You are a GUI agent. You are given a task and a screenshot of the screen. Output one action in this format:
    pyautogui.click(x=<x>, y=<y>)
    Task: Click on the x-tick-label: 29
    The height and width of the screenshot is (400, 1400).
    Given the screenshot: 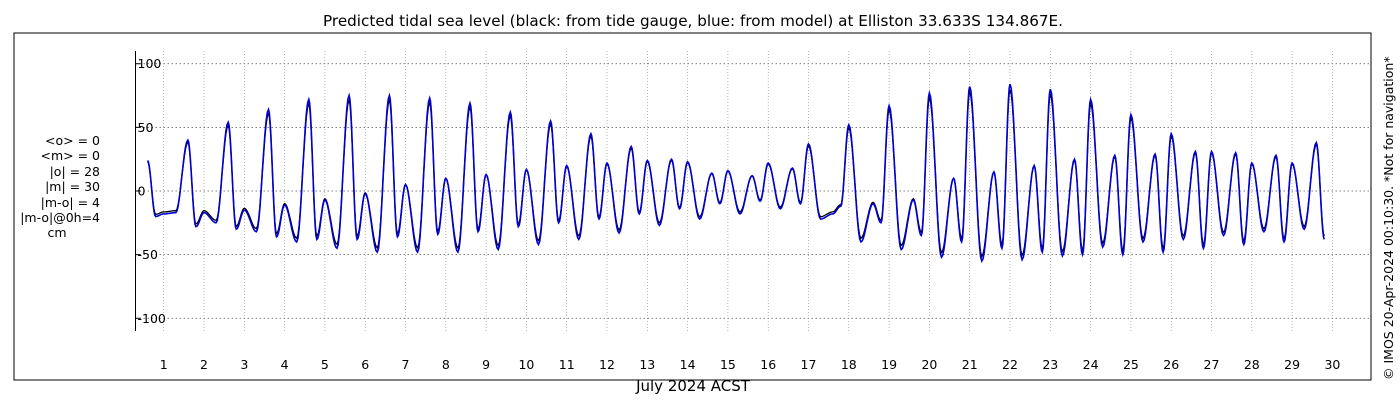 What is the action you would take?
    pyautogui.click(x=1292, y=364)
    